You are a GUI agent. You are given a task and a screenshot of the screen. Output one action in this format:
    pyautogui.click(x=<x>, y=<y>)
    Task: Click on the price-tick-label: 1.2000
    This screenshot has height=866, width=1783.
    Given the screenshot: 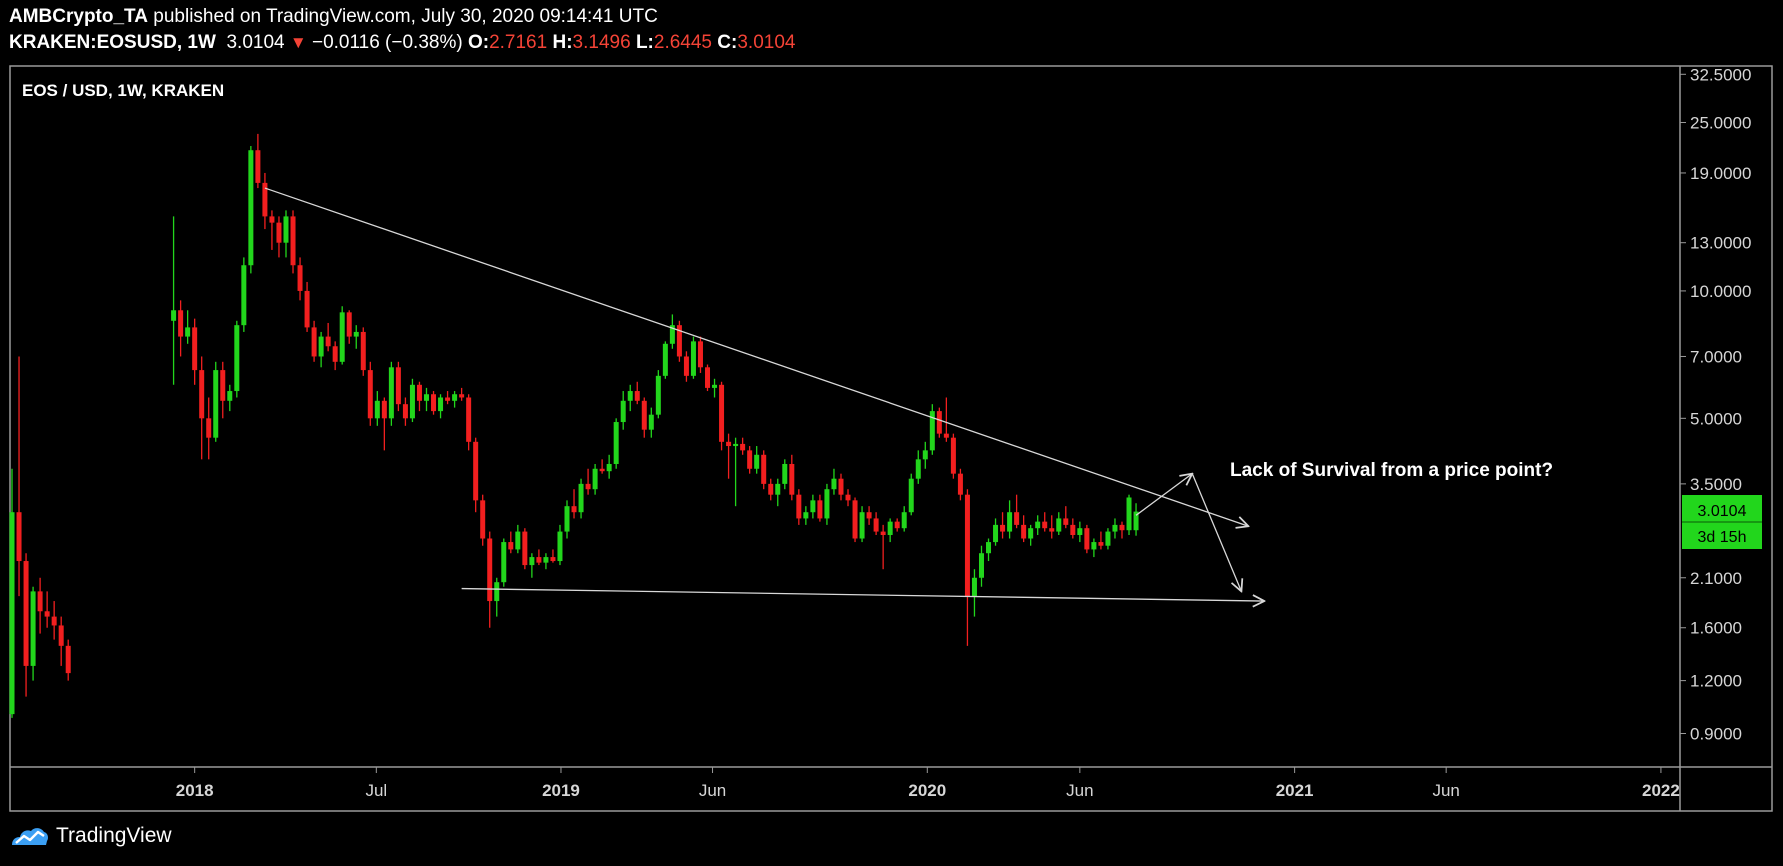 What is the action you would take?
    pyautogui.click(x=1716, y=681)
    